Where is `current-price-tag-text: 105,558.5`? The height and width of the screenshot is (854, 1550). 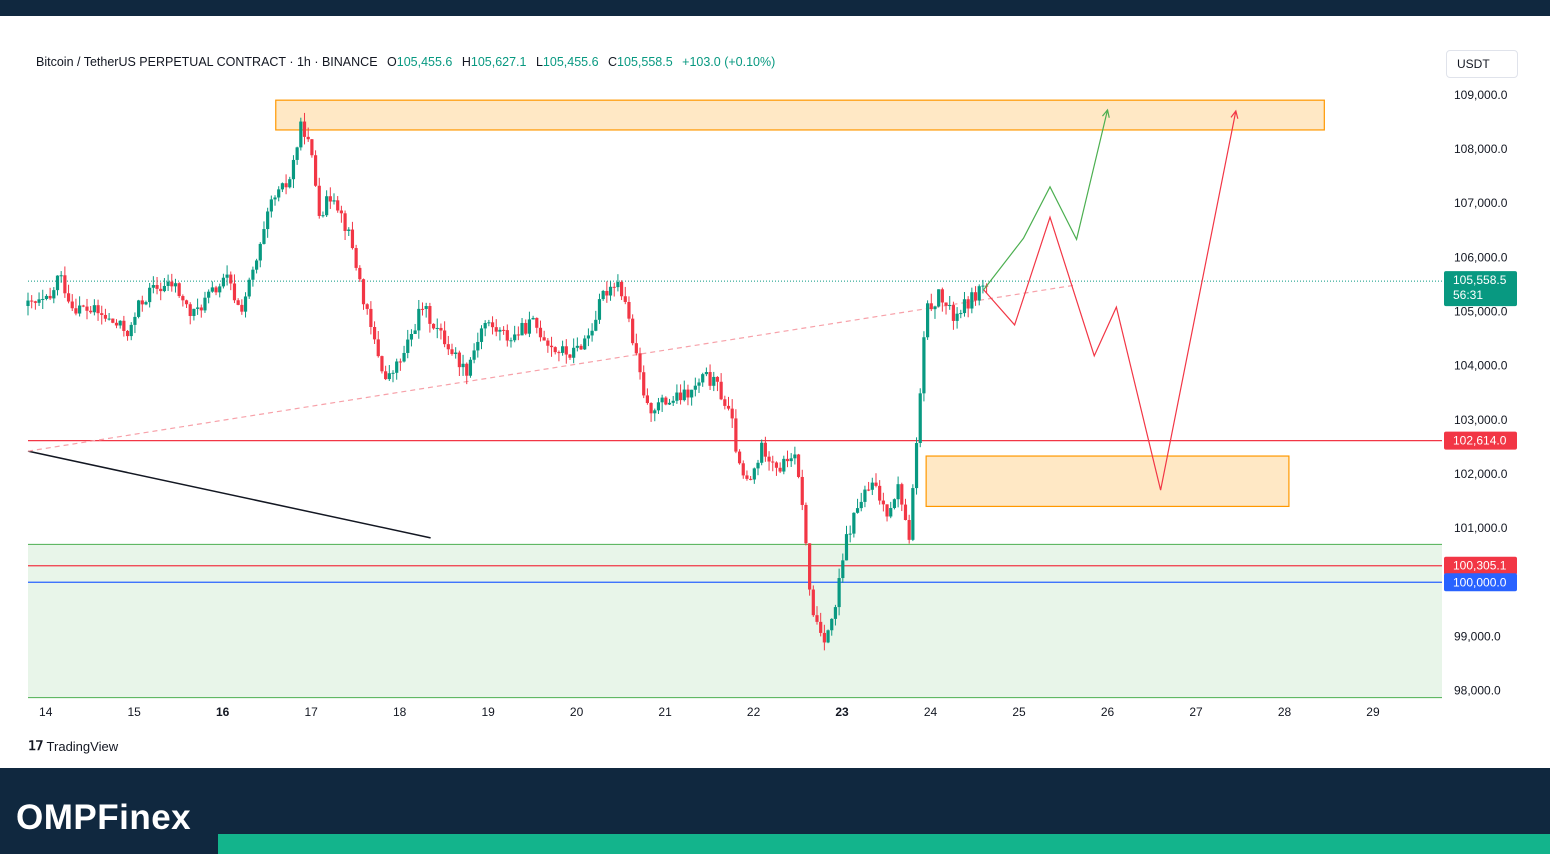 current-price-tag-text: 105,558.5 is located at coordinates (1480, 280).